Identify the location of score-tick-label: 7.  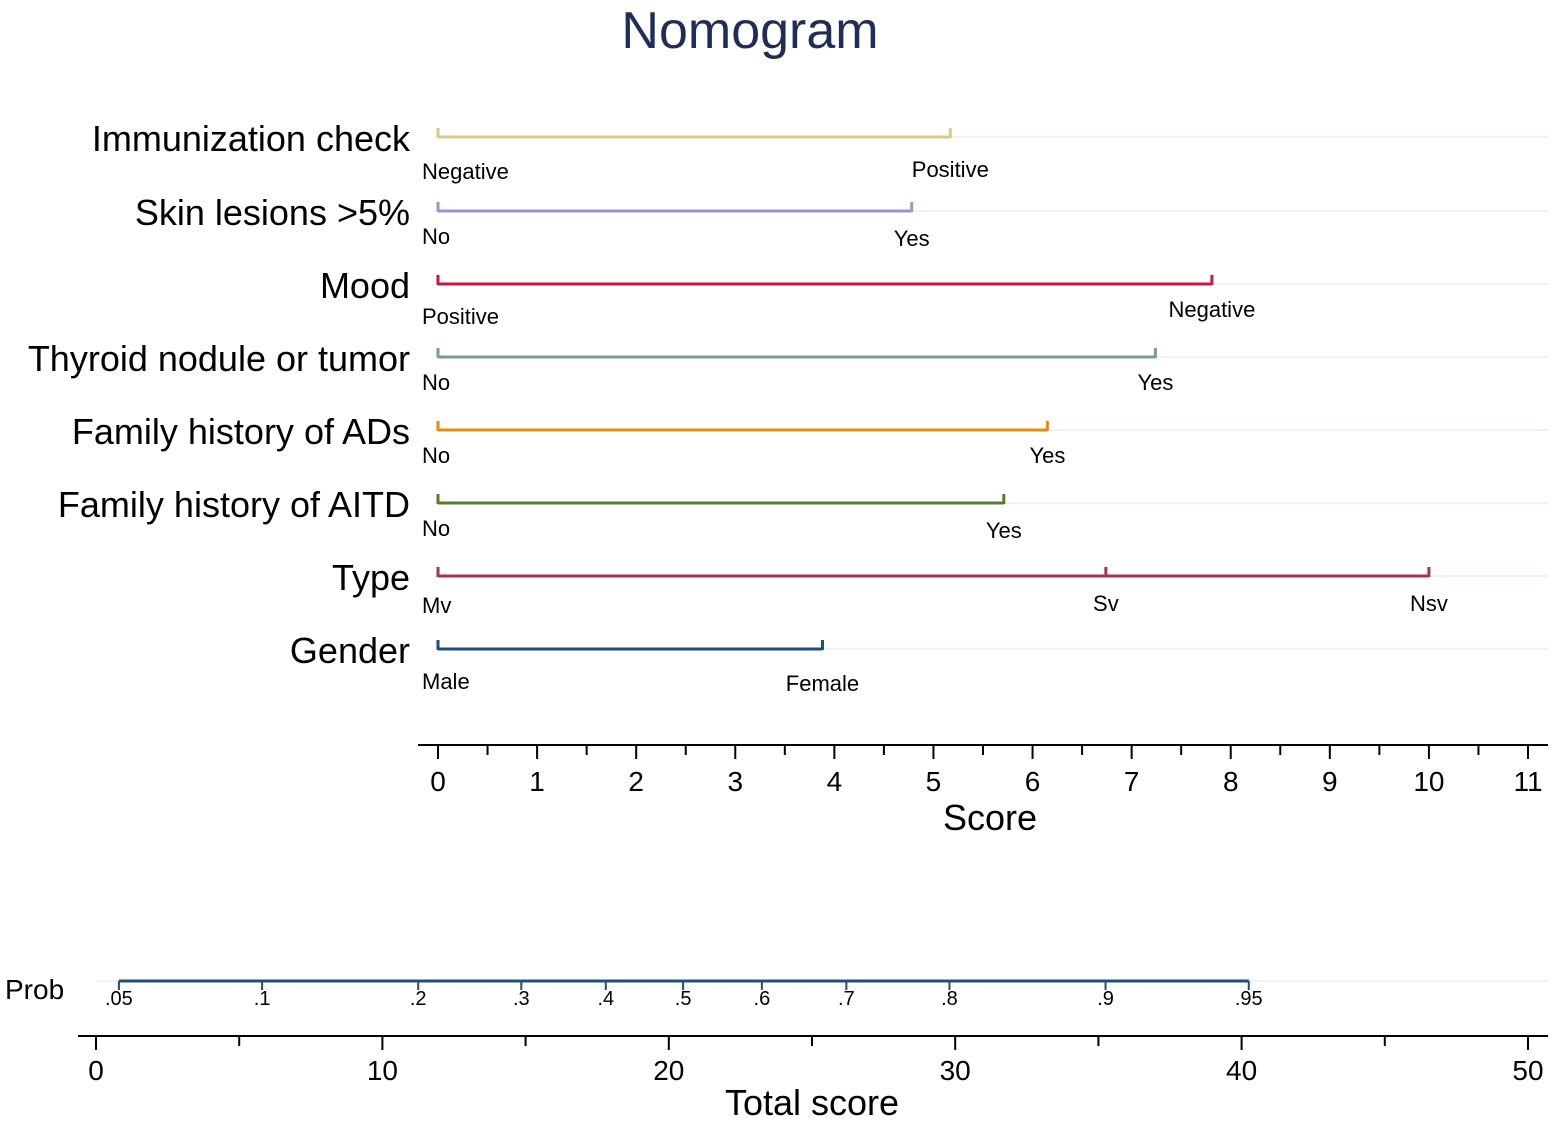
(1132, 781).